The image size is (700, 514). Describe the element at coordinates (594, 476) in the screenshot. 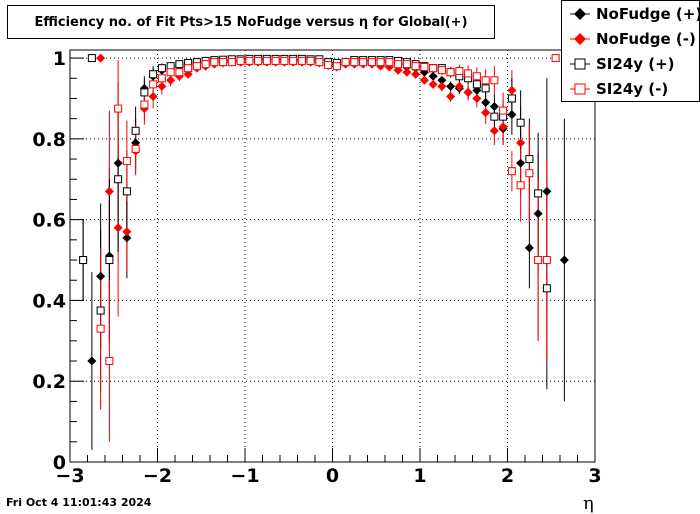

I see `x-tick-label: 3` at that location.